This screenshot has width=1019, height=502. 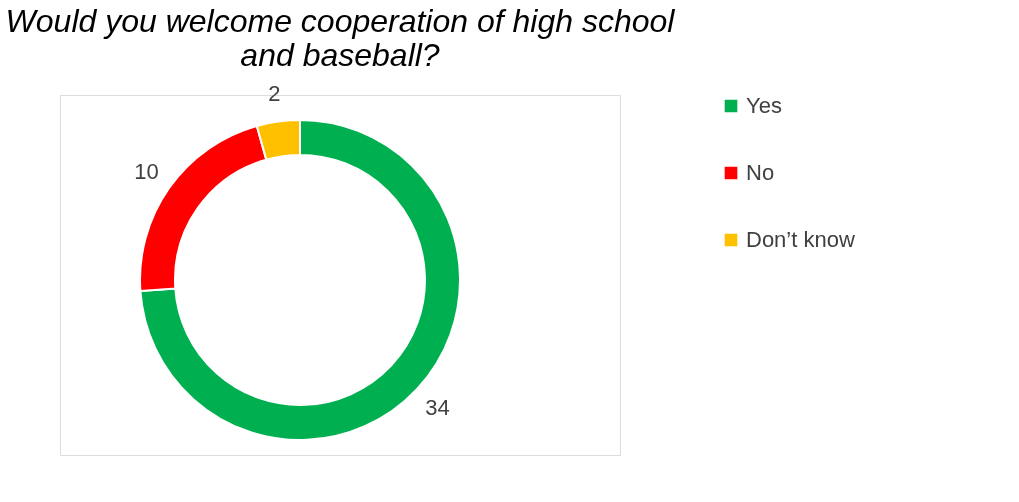 What do you see at coordinates (760, 172) in the screenshot?
I see `legend-label: No` at bounding box center [760, 172].